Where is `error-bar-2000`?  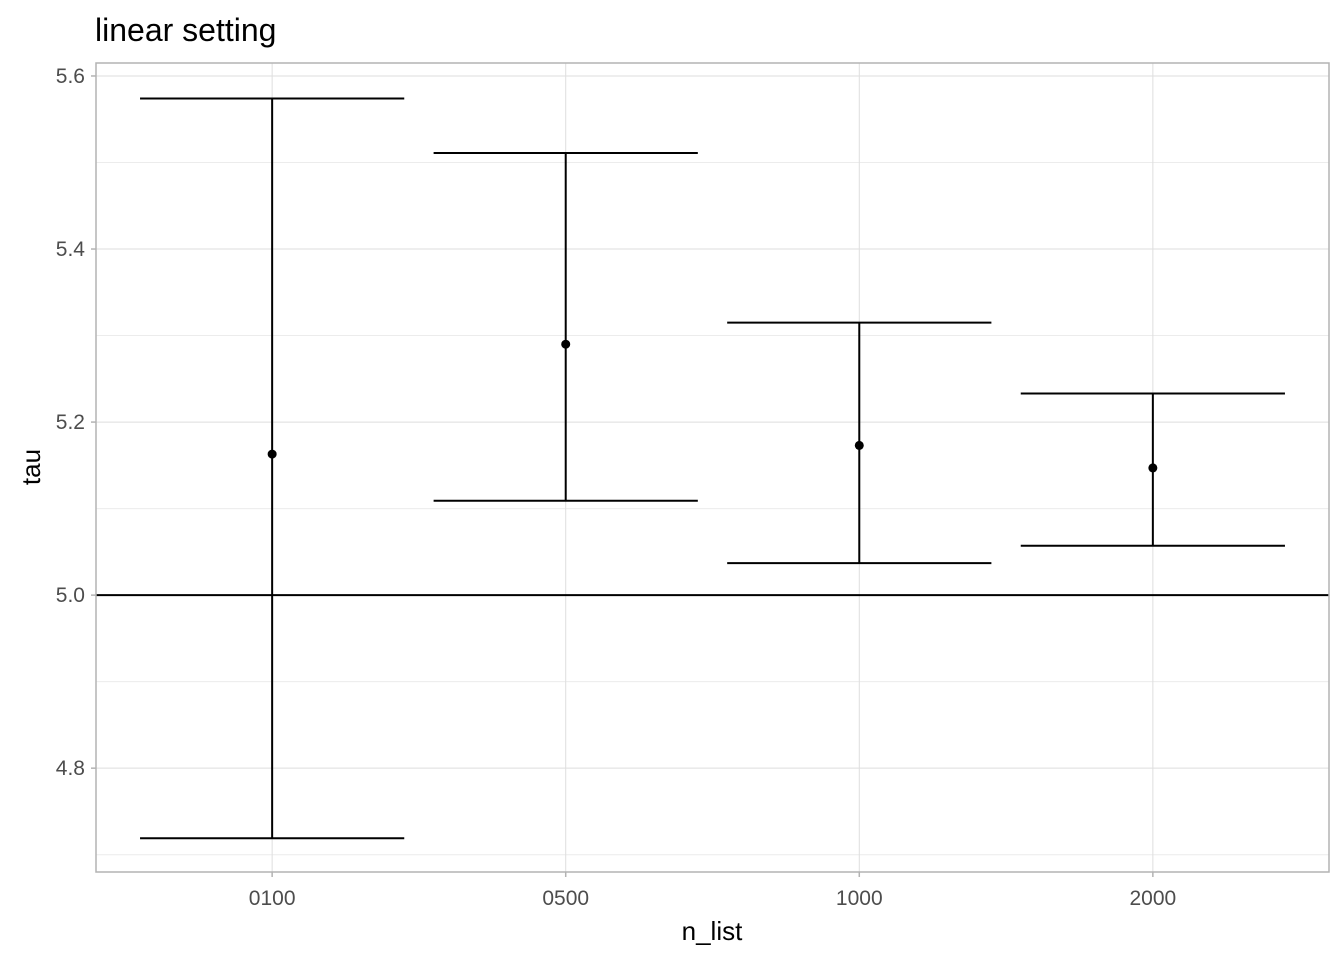
error-bar-2000 is located at coordinates (1152, 469).